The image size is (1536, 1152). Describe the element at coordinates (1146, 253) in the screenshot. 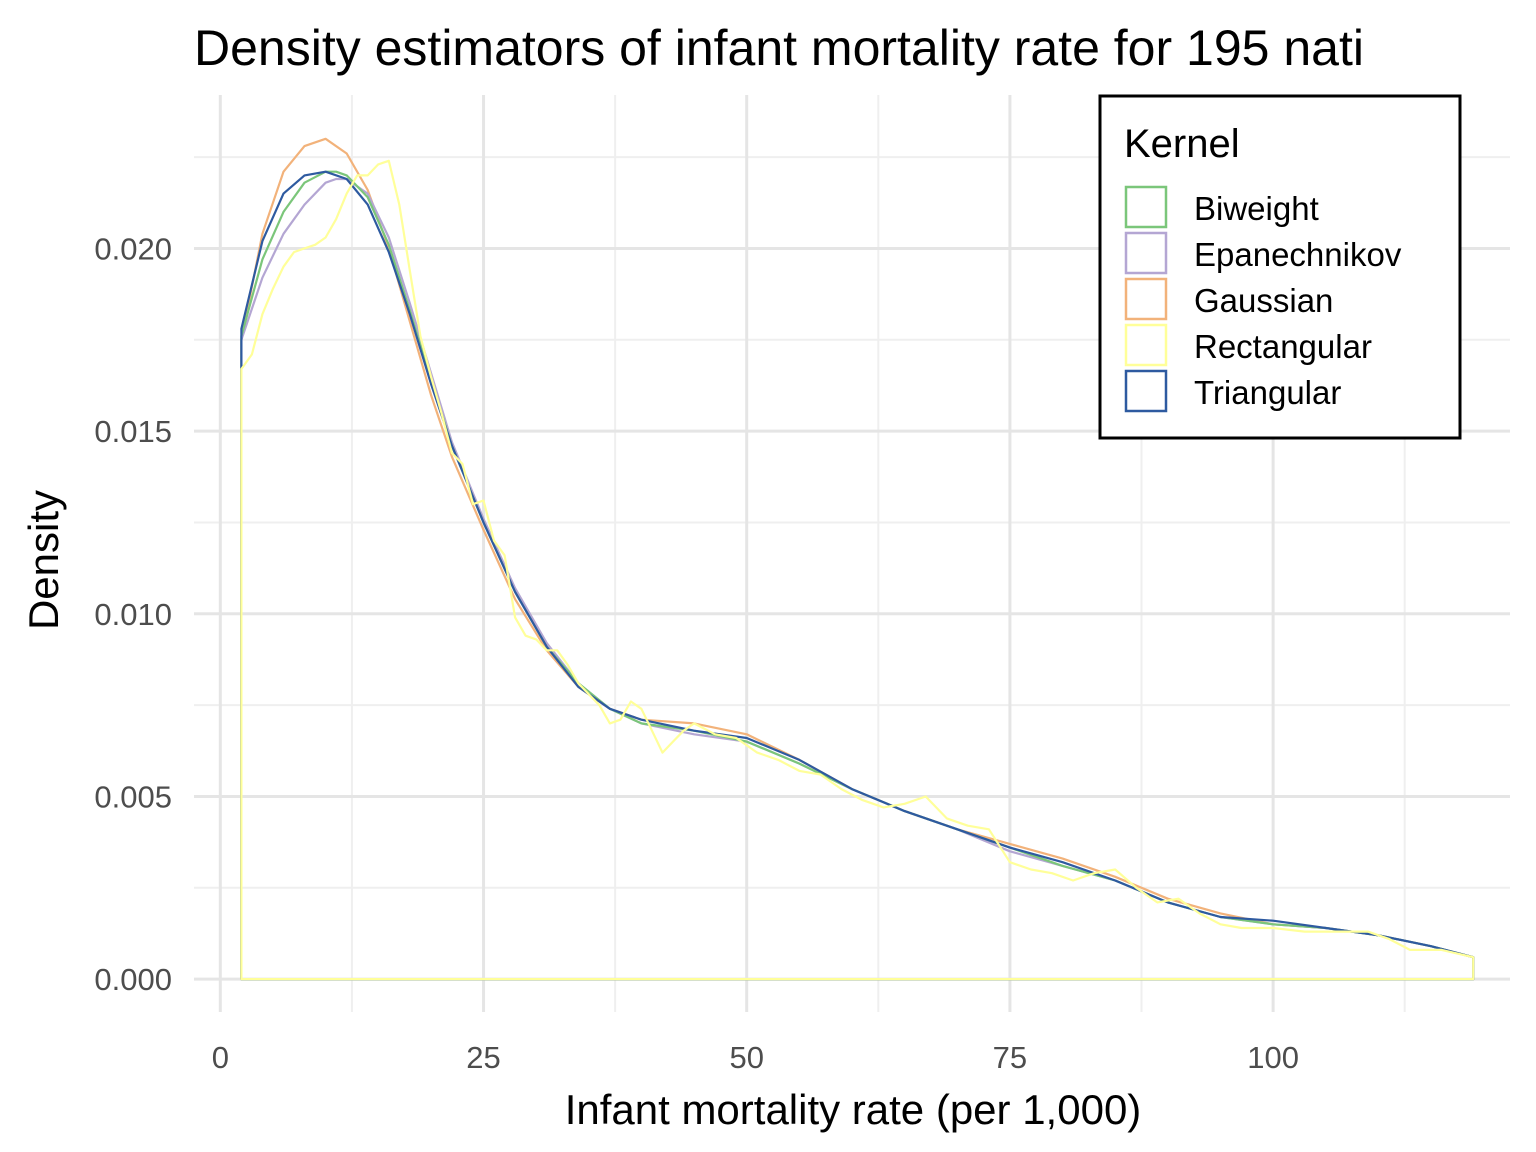

I see `legend-key-epanechnikov` at that location.